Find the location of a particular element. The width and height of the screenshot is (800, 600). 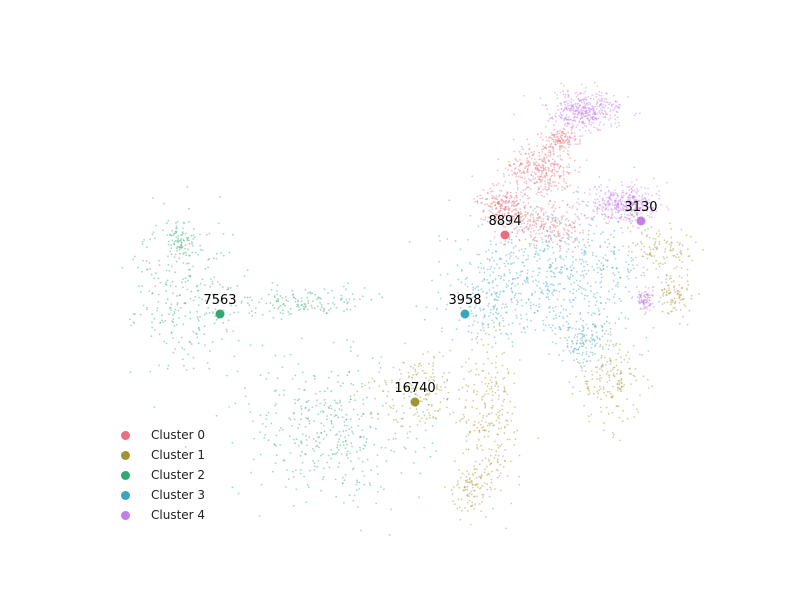

centroid-marker is located at coordinates (220, 314).